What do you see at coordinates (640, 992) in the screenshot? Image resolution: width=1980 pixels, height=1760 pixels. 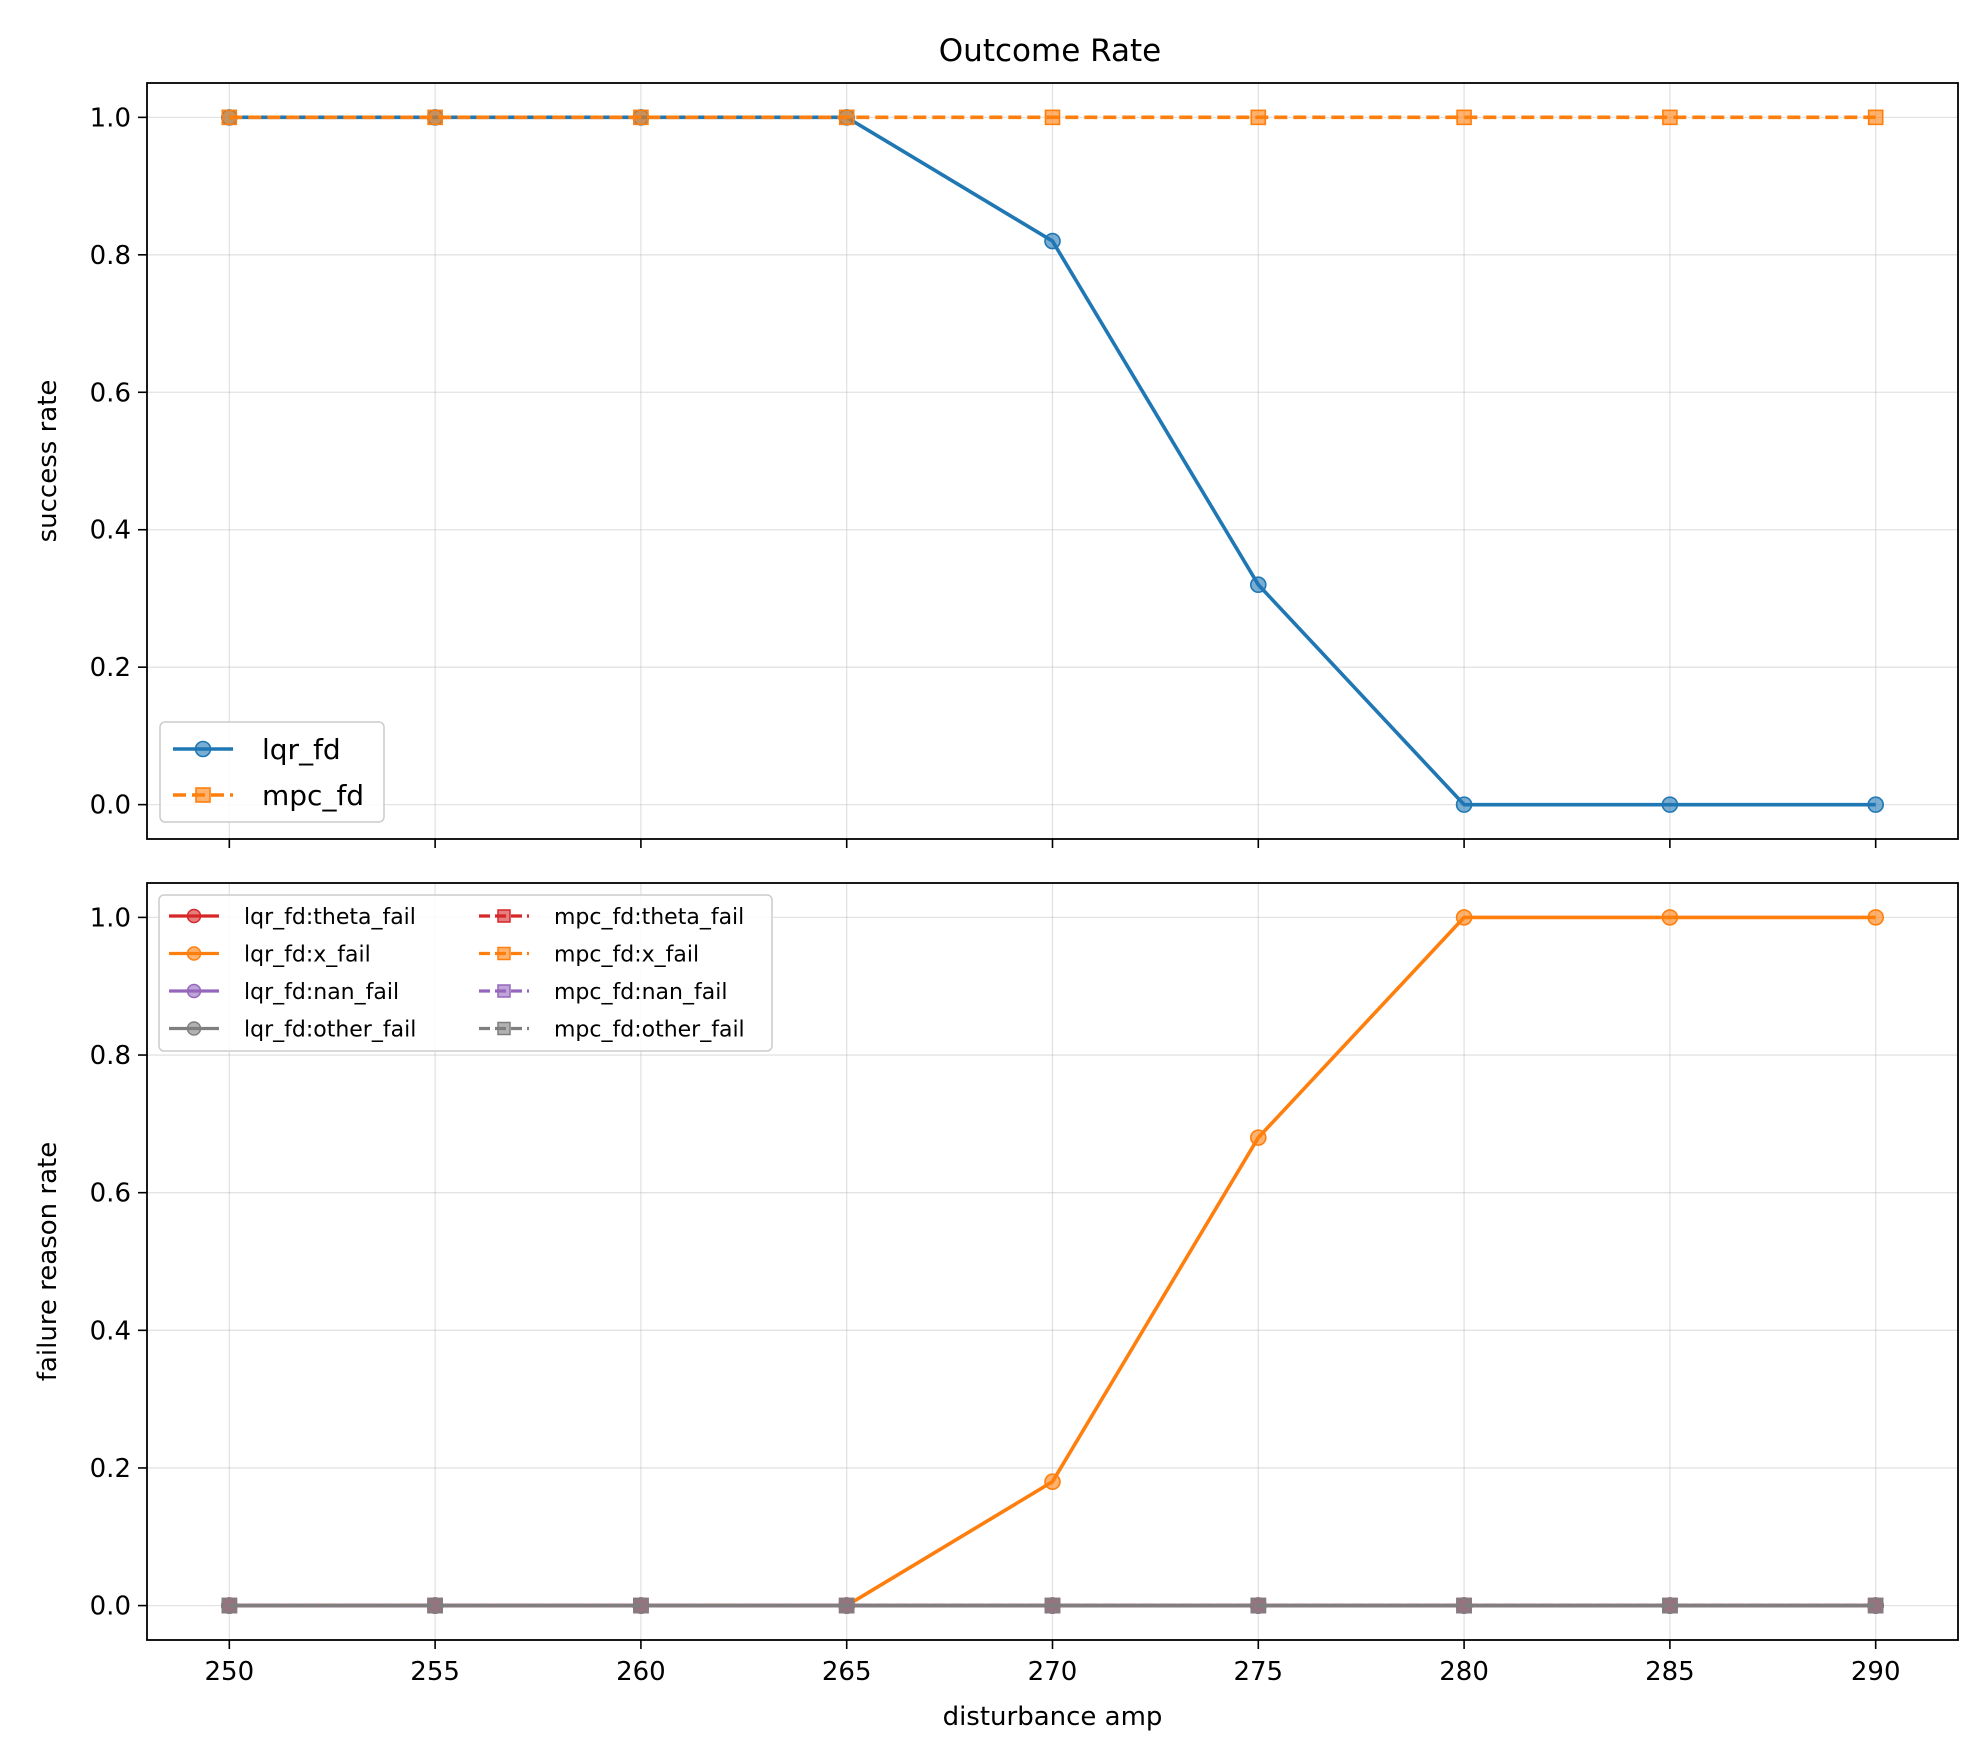 I see `legend-label: mpc_fd:nan_fail` at bounding box center [640, 992].